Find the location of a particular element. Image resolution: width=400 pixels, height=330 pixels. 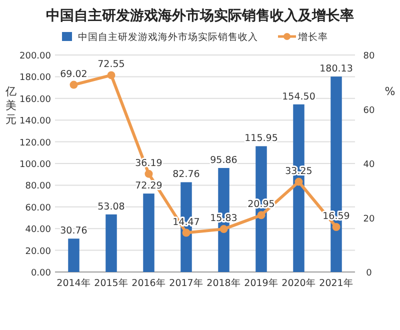

x-tick-label: 2014年 is located at coordinates (73, 283).